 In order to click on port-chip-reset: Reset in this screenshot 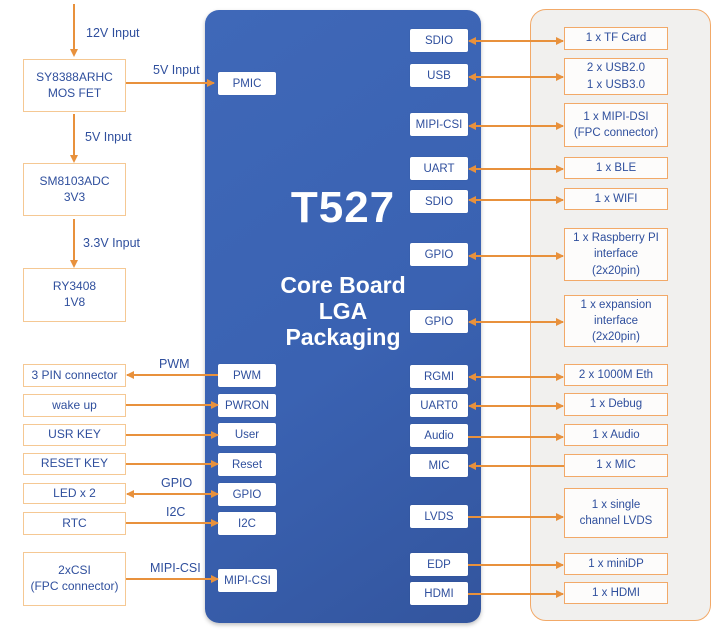, I will do `click(247, 464)`.